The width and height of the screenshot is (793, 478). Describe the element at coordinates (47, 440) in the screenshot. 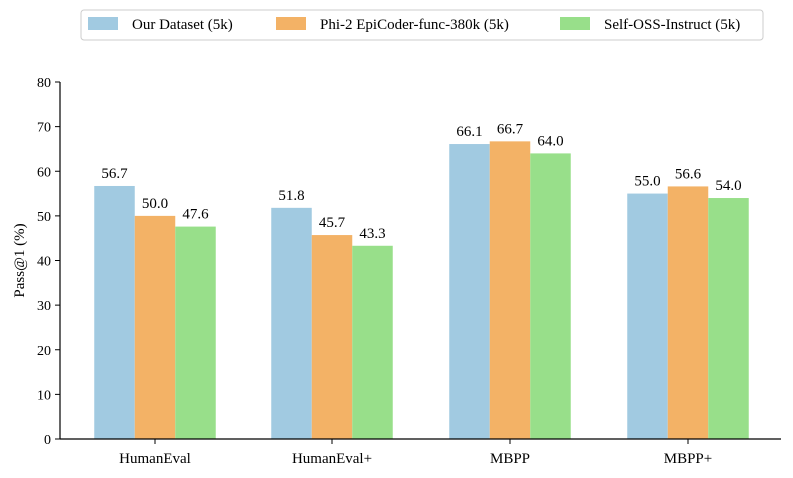

I see `y-tick-label: 0` at that location.